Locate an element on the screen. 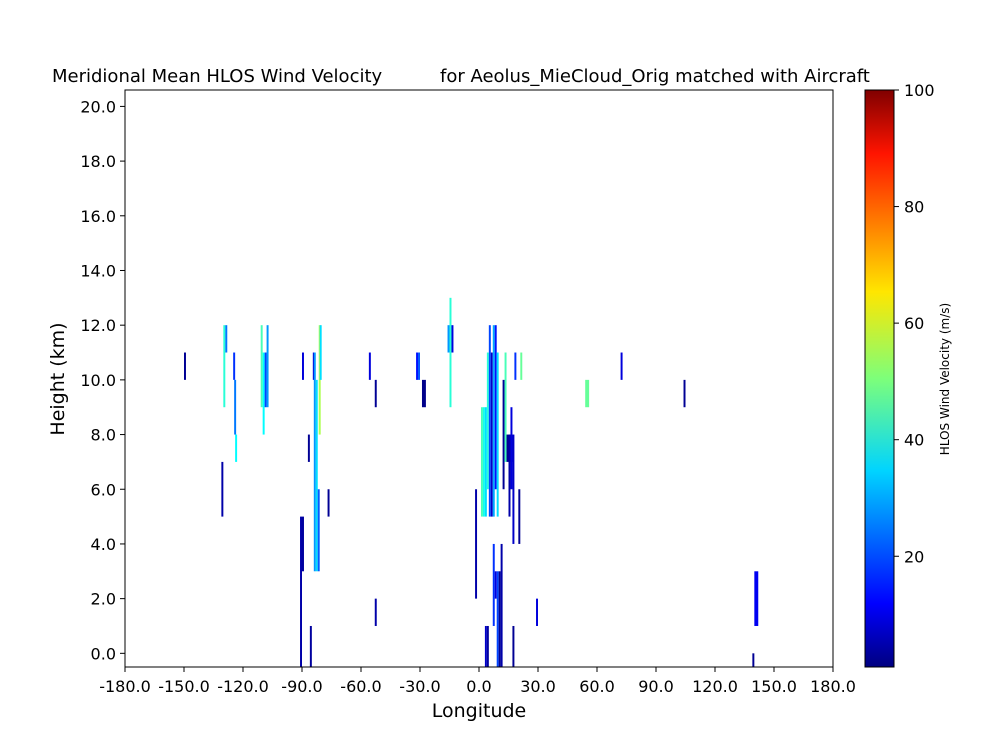 The width and height of the screenshot is (1000, 750). y-tick-label: 0.0 is located at coordinates (103, 653).